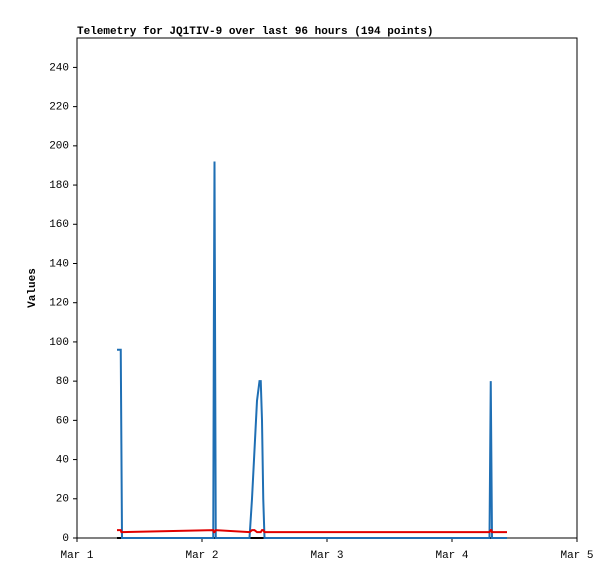 The height and width of the screenshot is (584, 615). Describe the element at coordinates (59, 68) in the screenshot. I see `y-tick-label: 240` at that location.